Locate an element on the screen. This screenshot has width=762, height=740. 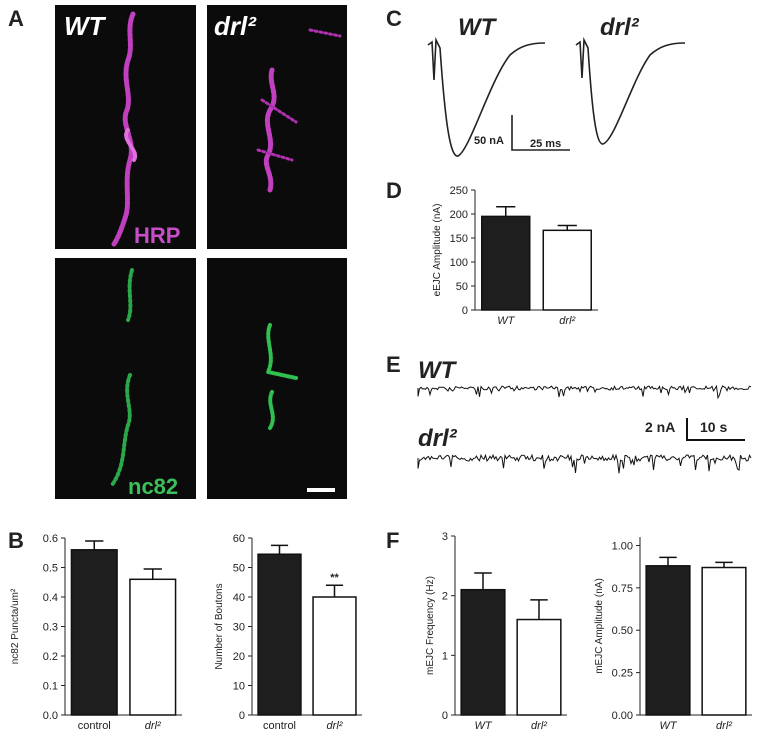
y-tick-label: 0.50 is located at coordinates (622, 631).